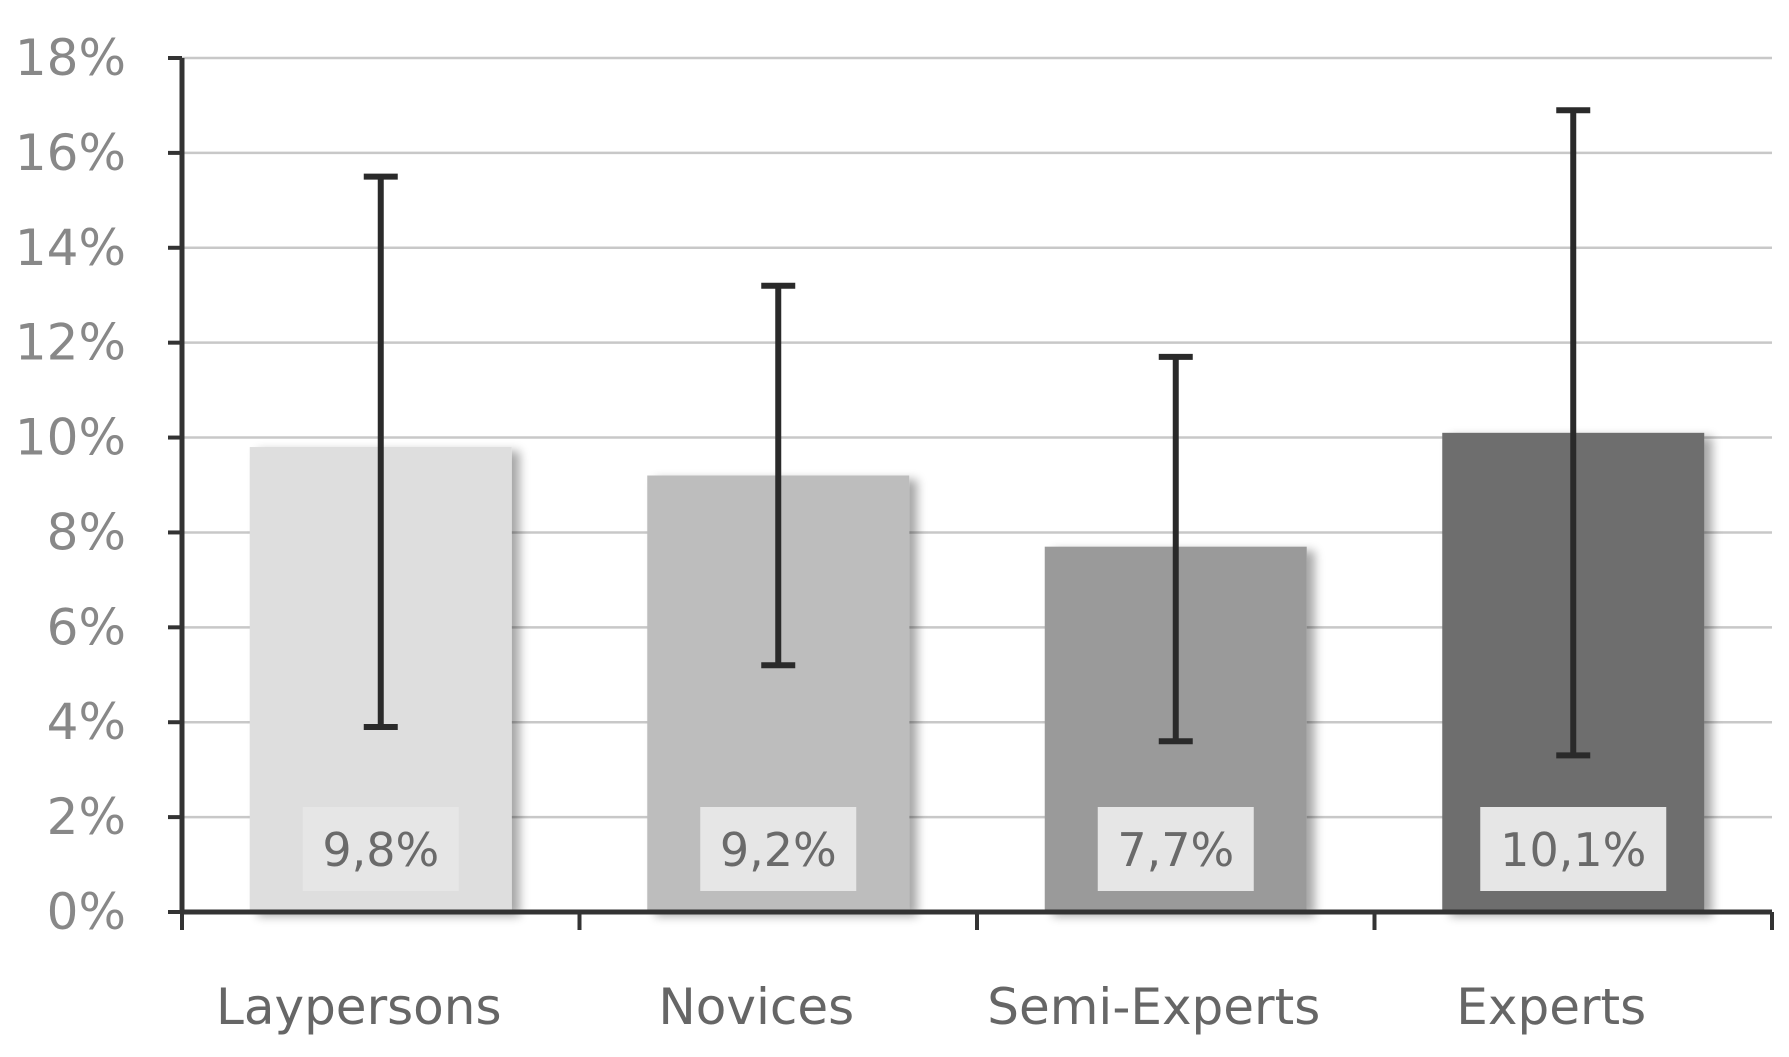 This screenshot has height=1057, width=1789. I want to click on x-category-label: Semi-Experts, so click(1153, 1007).